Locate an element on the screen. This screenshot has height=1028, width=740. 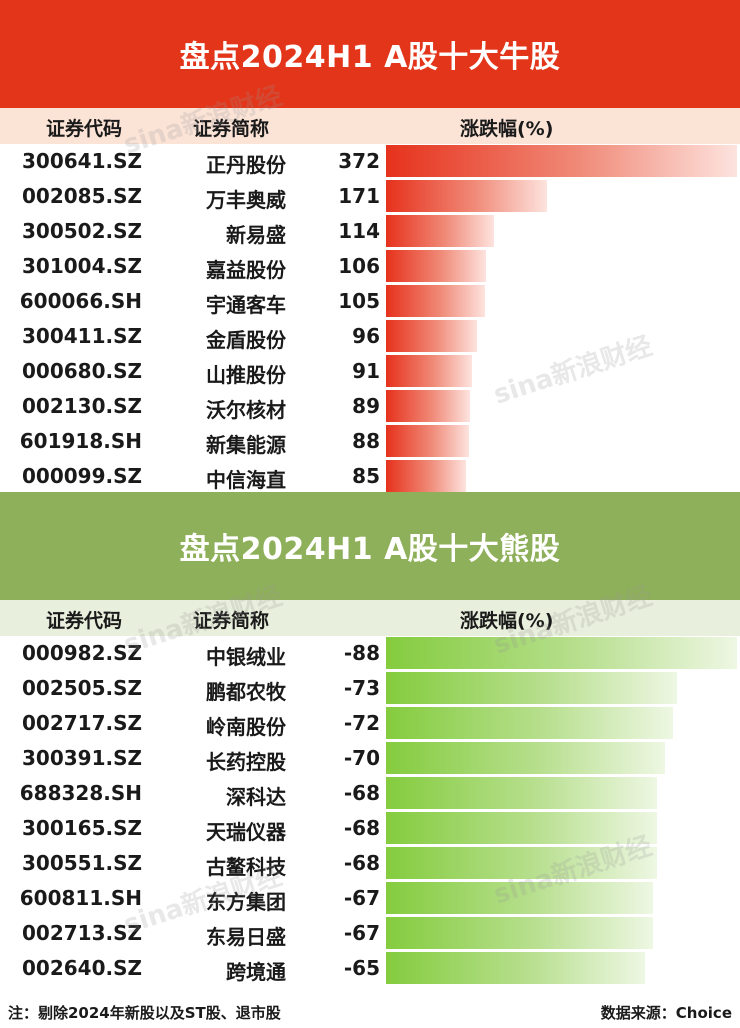
bull-code-label: 300411.SZ is located at coordinates (80, 336).